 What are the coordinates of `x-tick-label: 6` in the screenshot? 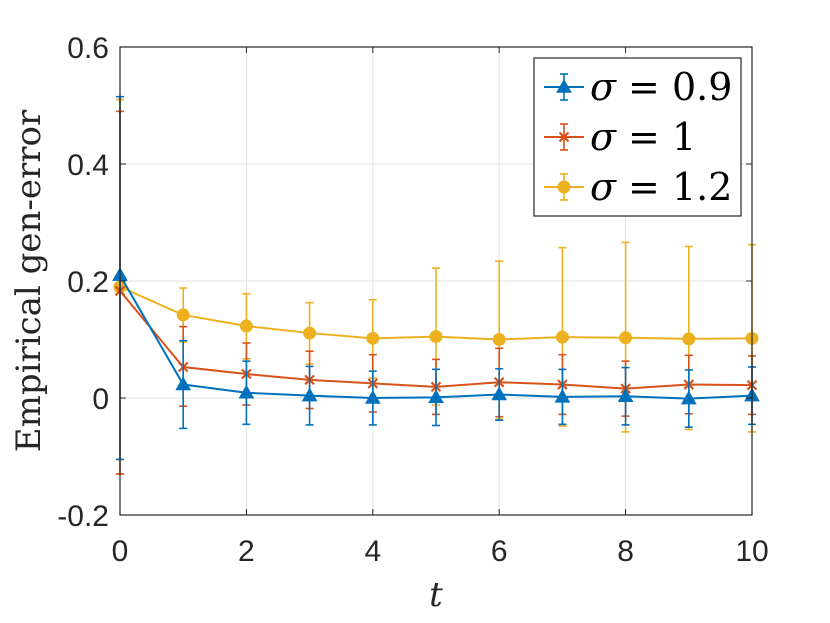 It's located at (499, 551).